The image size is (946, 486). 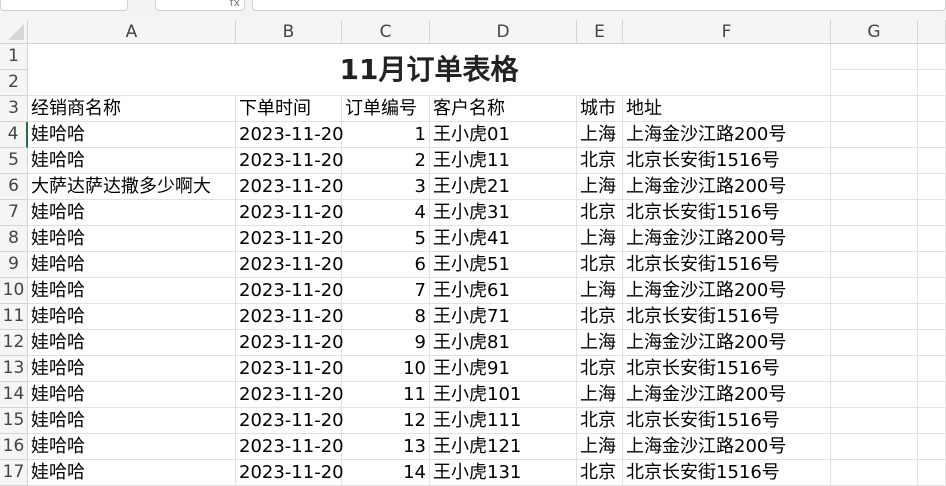 I want to click on row-header-17: 17, so click(x=14, y=473).